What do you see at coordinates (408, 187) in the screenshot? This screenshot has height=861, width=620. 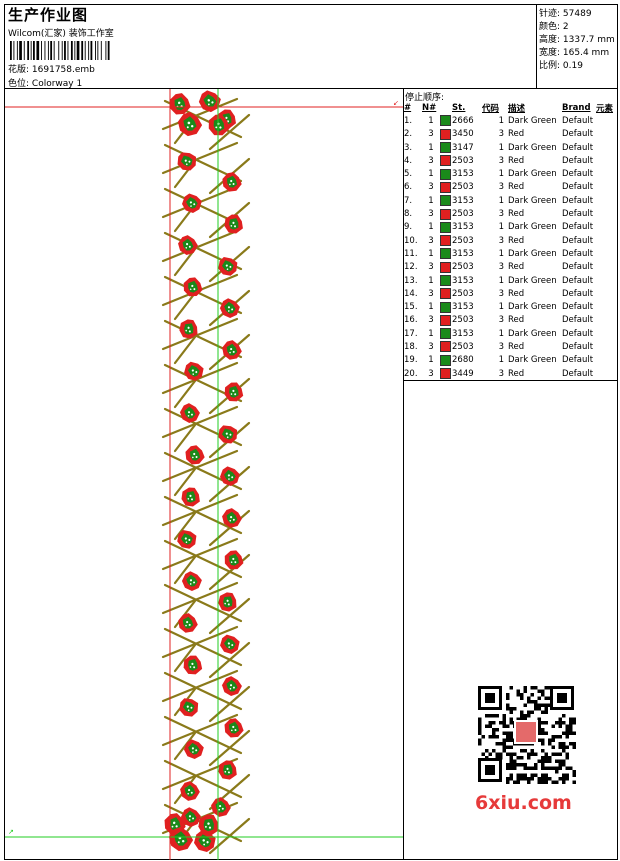 I see `row-index: 6.` at bounding box center [408, 187].